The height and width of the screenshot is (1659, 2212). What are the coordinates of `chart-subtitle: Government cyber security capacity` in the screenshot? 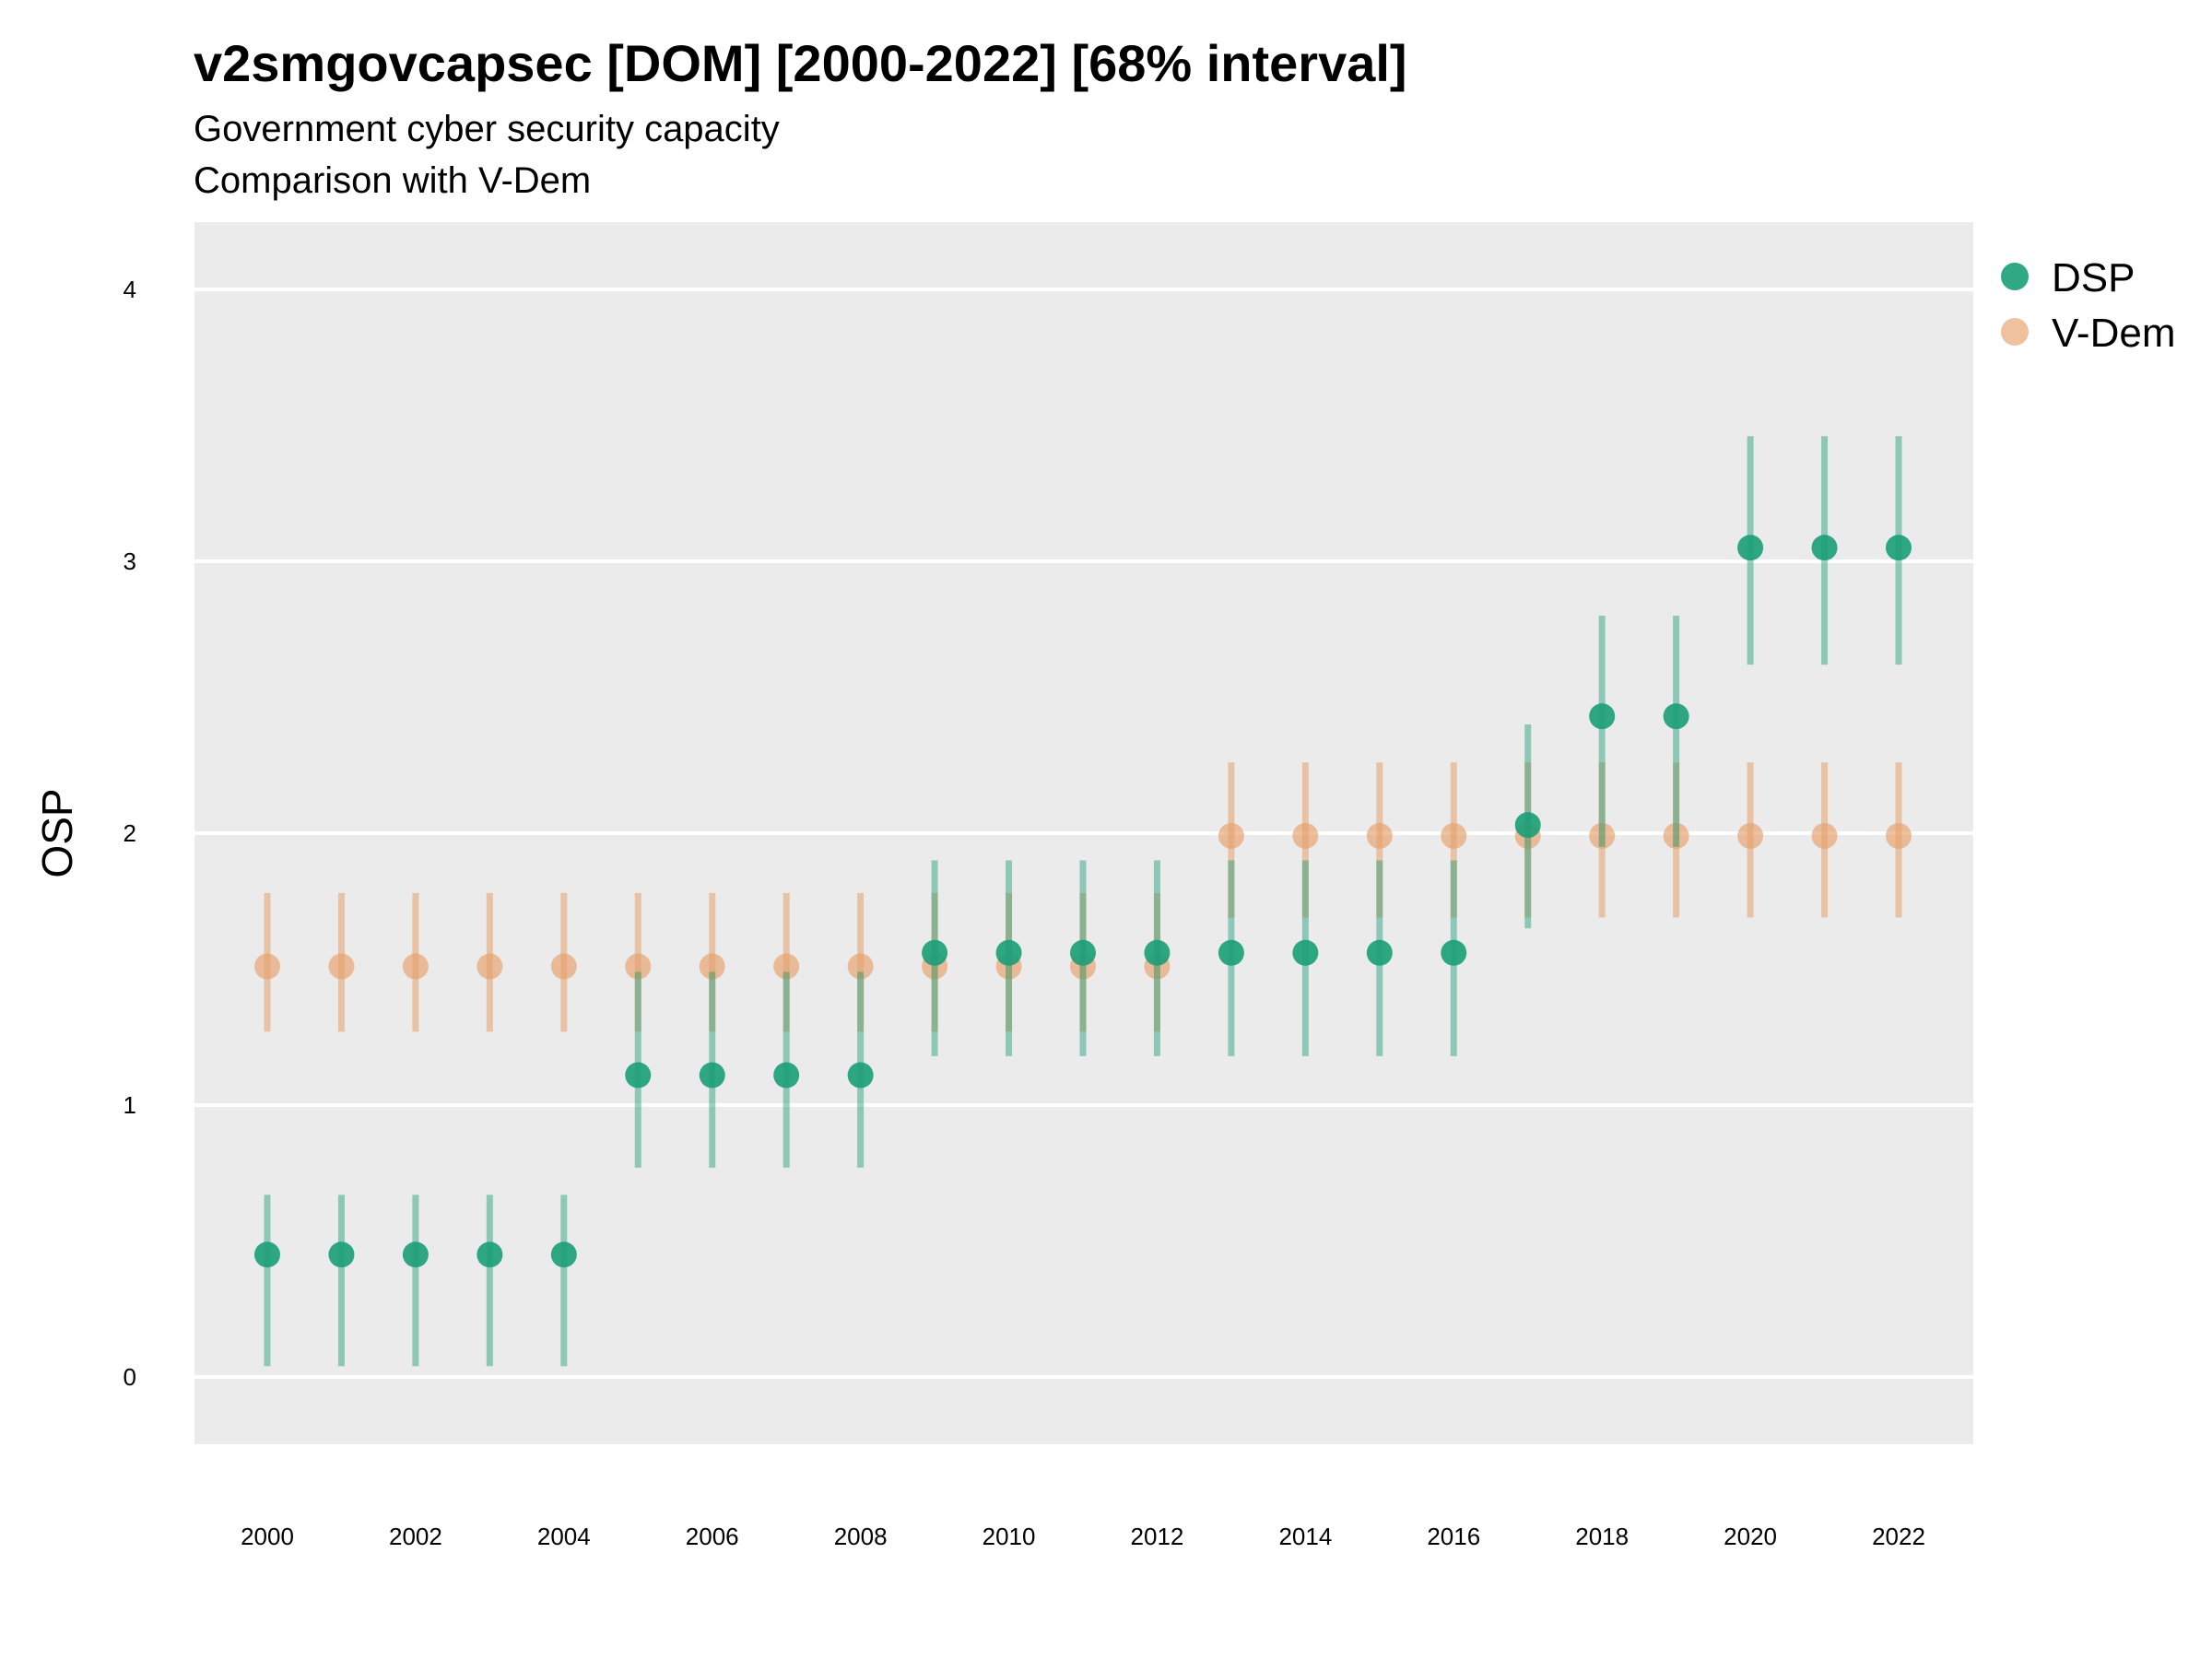 It's located at (487, 129).